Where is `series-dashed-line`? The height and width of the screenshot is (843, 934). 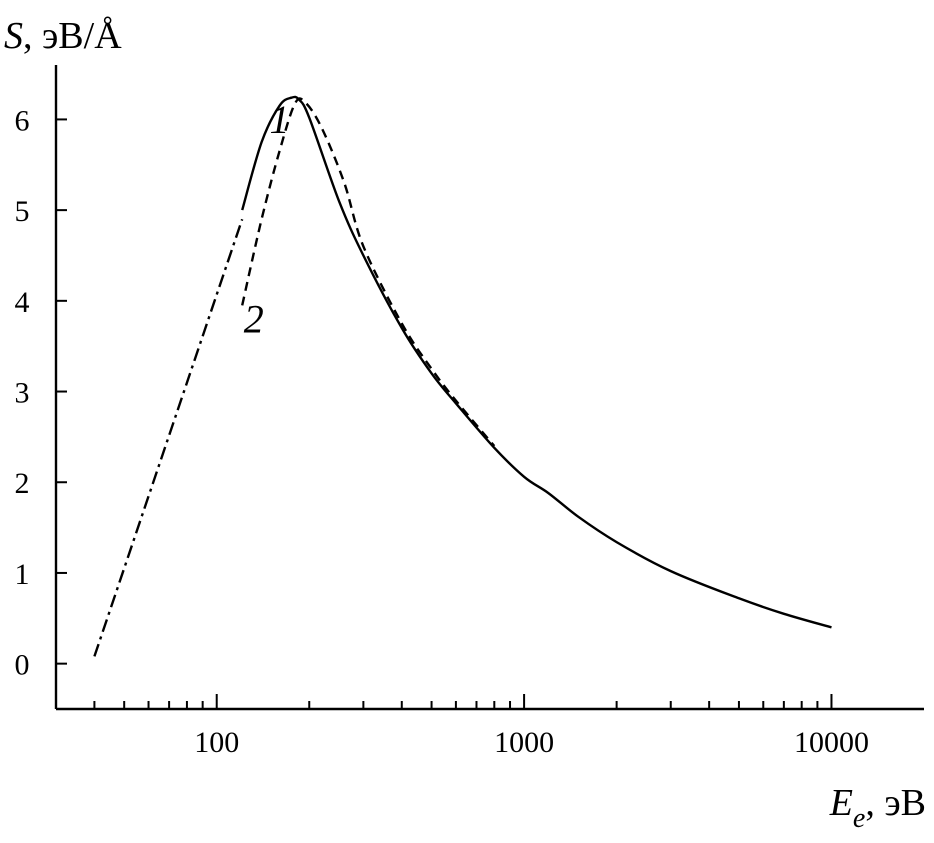
series-dashed-line is located at coordinates (368, 272).